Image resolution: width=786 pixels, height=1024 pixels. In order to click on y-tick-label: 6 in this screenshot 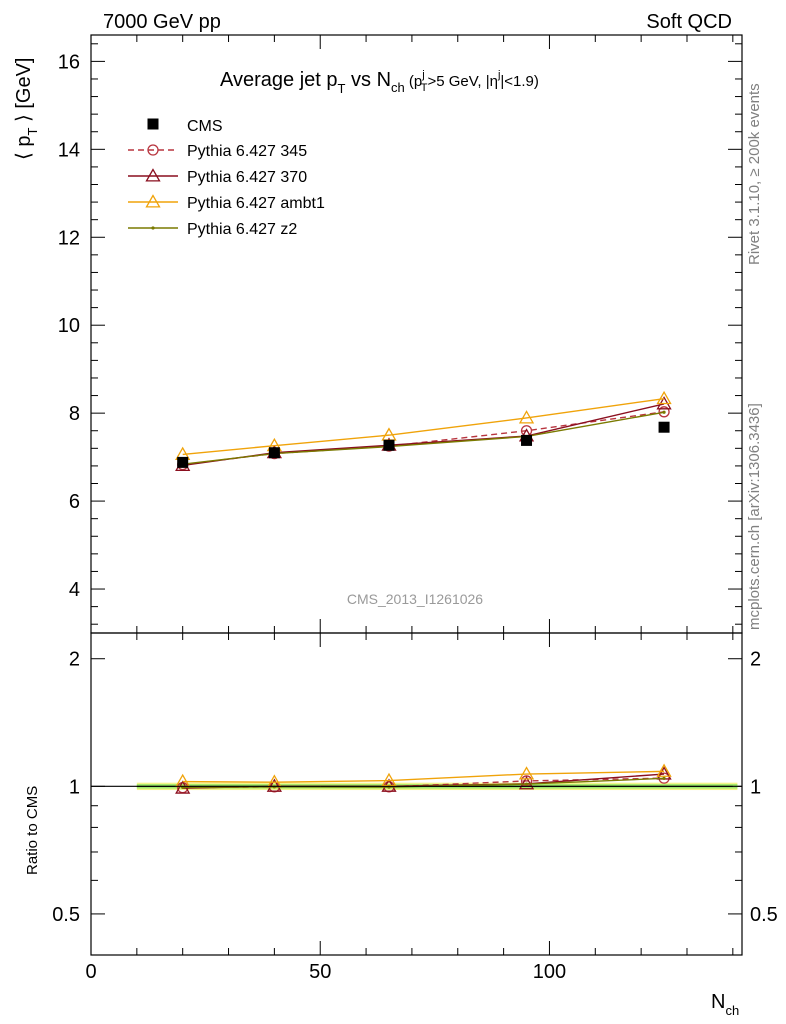, I will do `click(74, 502)`.